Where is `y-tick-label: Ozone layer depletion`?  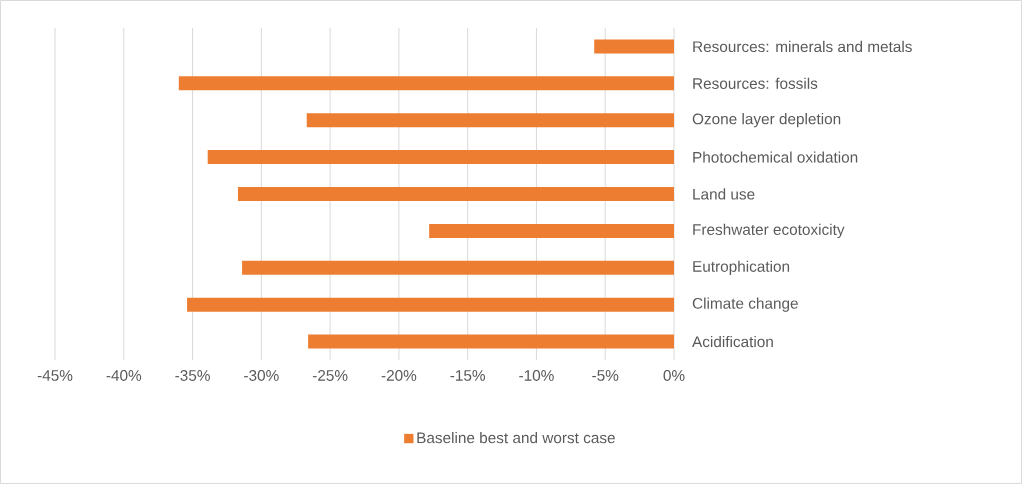 y-tick-label: Ozone layer depletion is located at coordinates (766, 120).